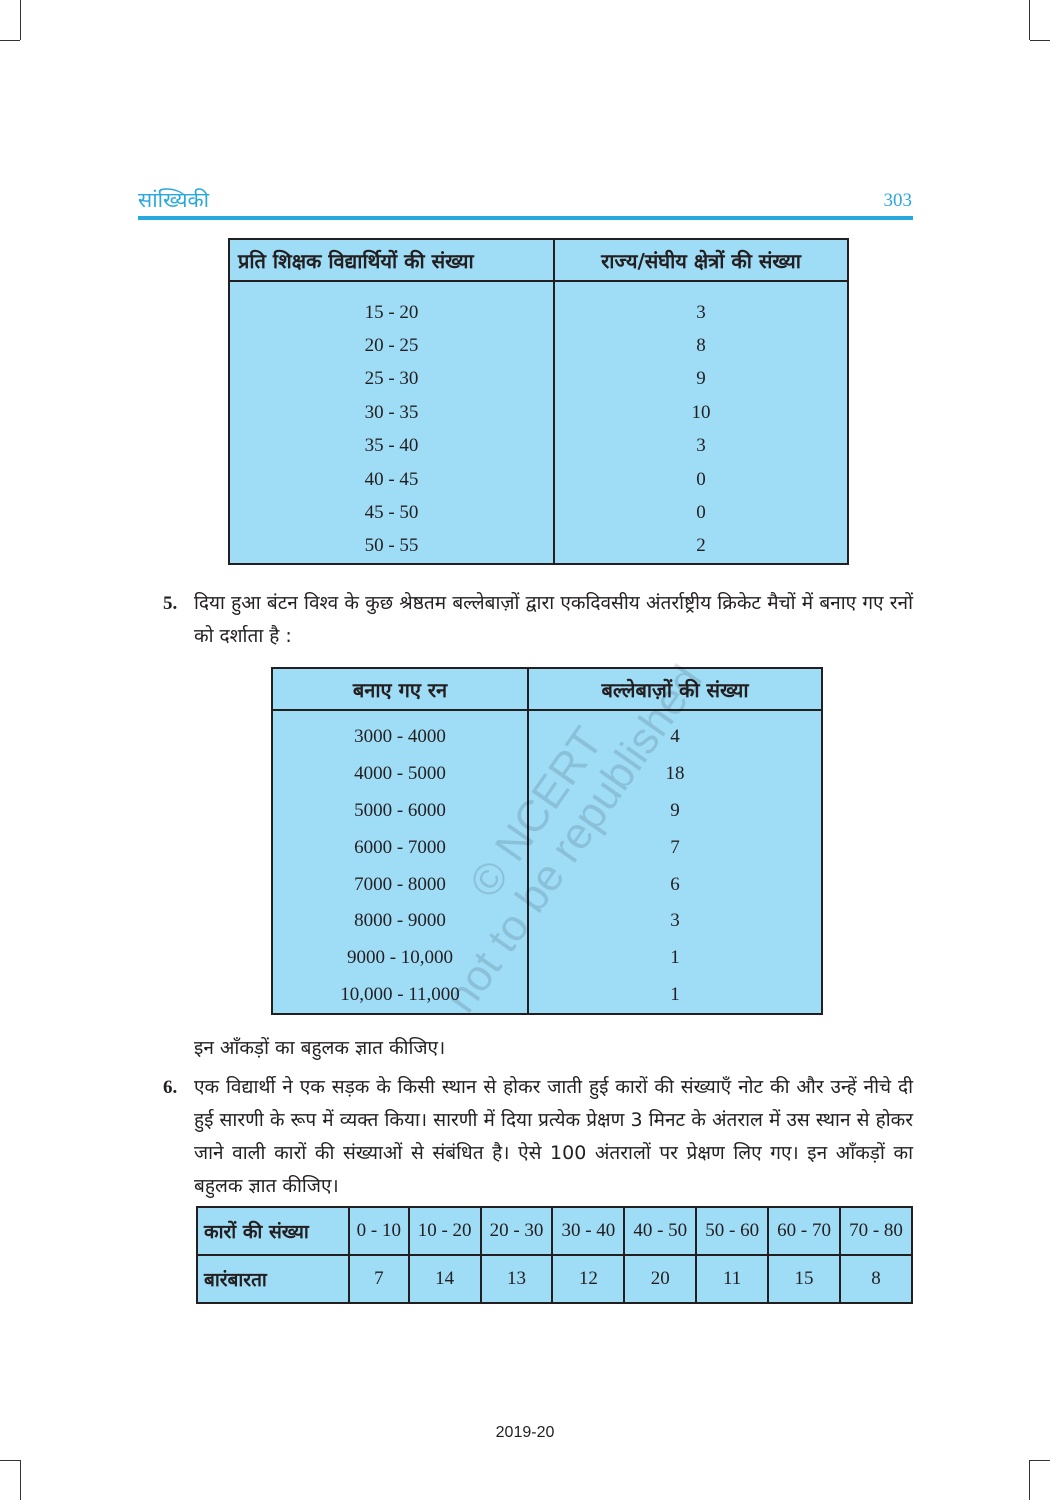 The image size is (1050, 1500). I want to click on chapter-title: सांख्यिकी, so click(174, 200).